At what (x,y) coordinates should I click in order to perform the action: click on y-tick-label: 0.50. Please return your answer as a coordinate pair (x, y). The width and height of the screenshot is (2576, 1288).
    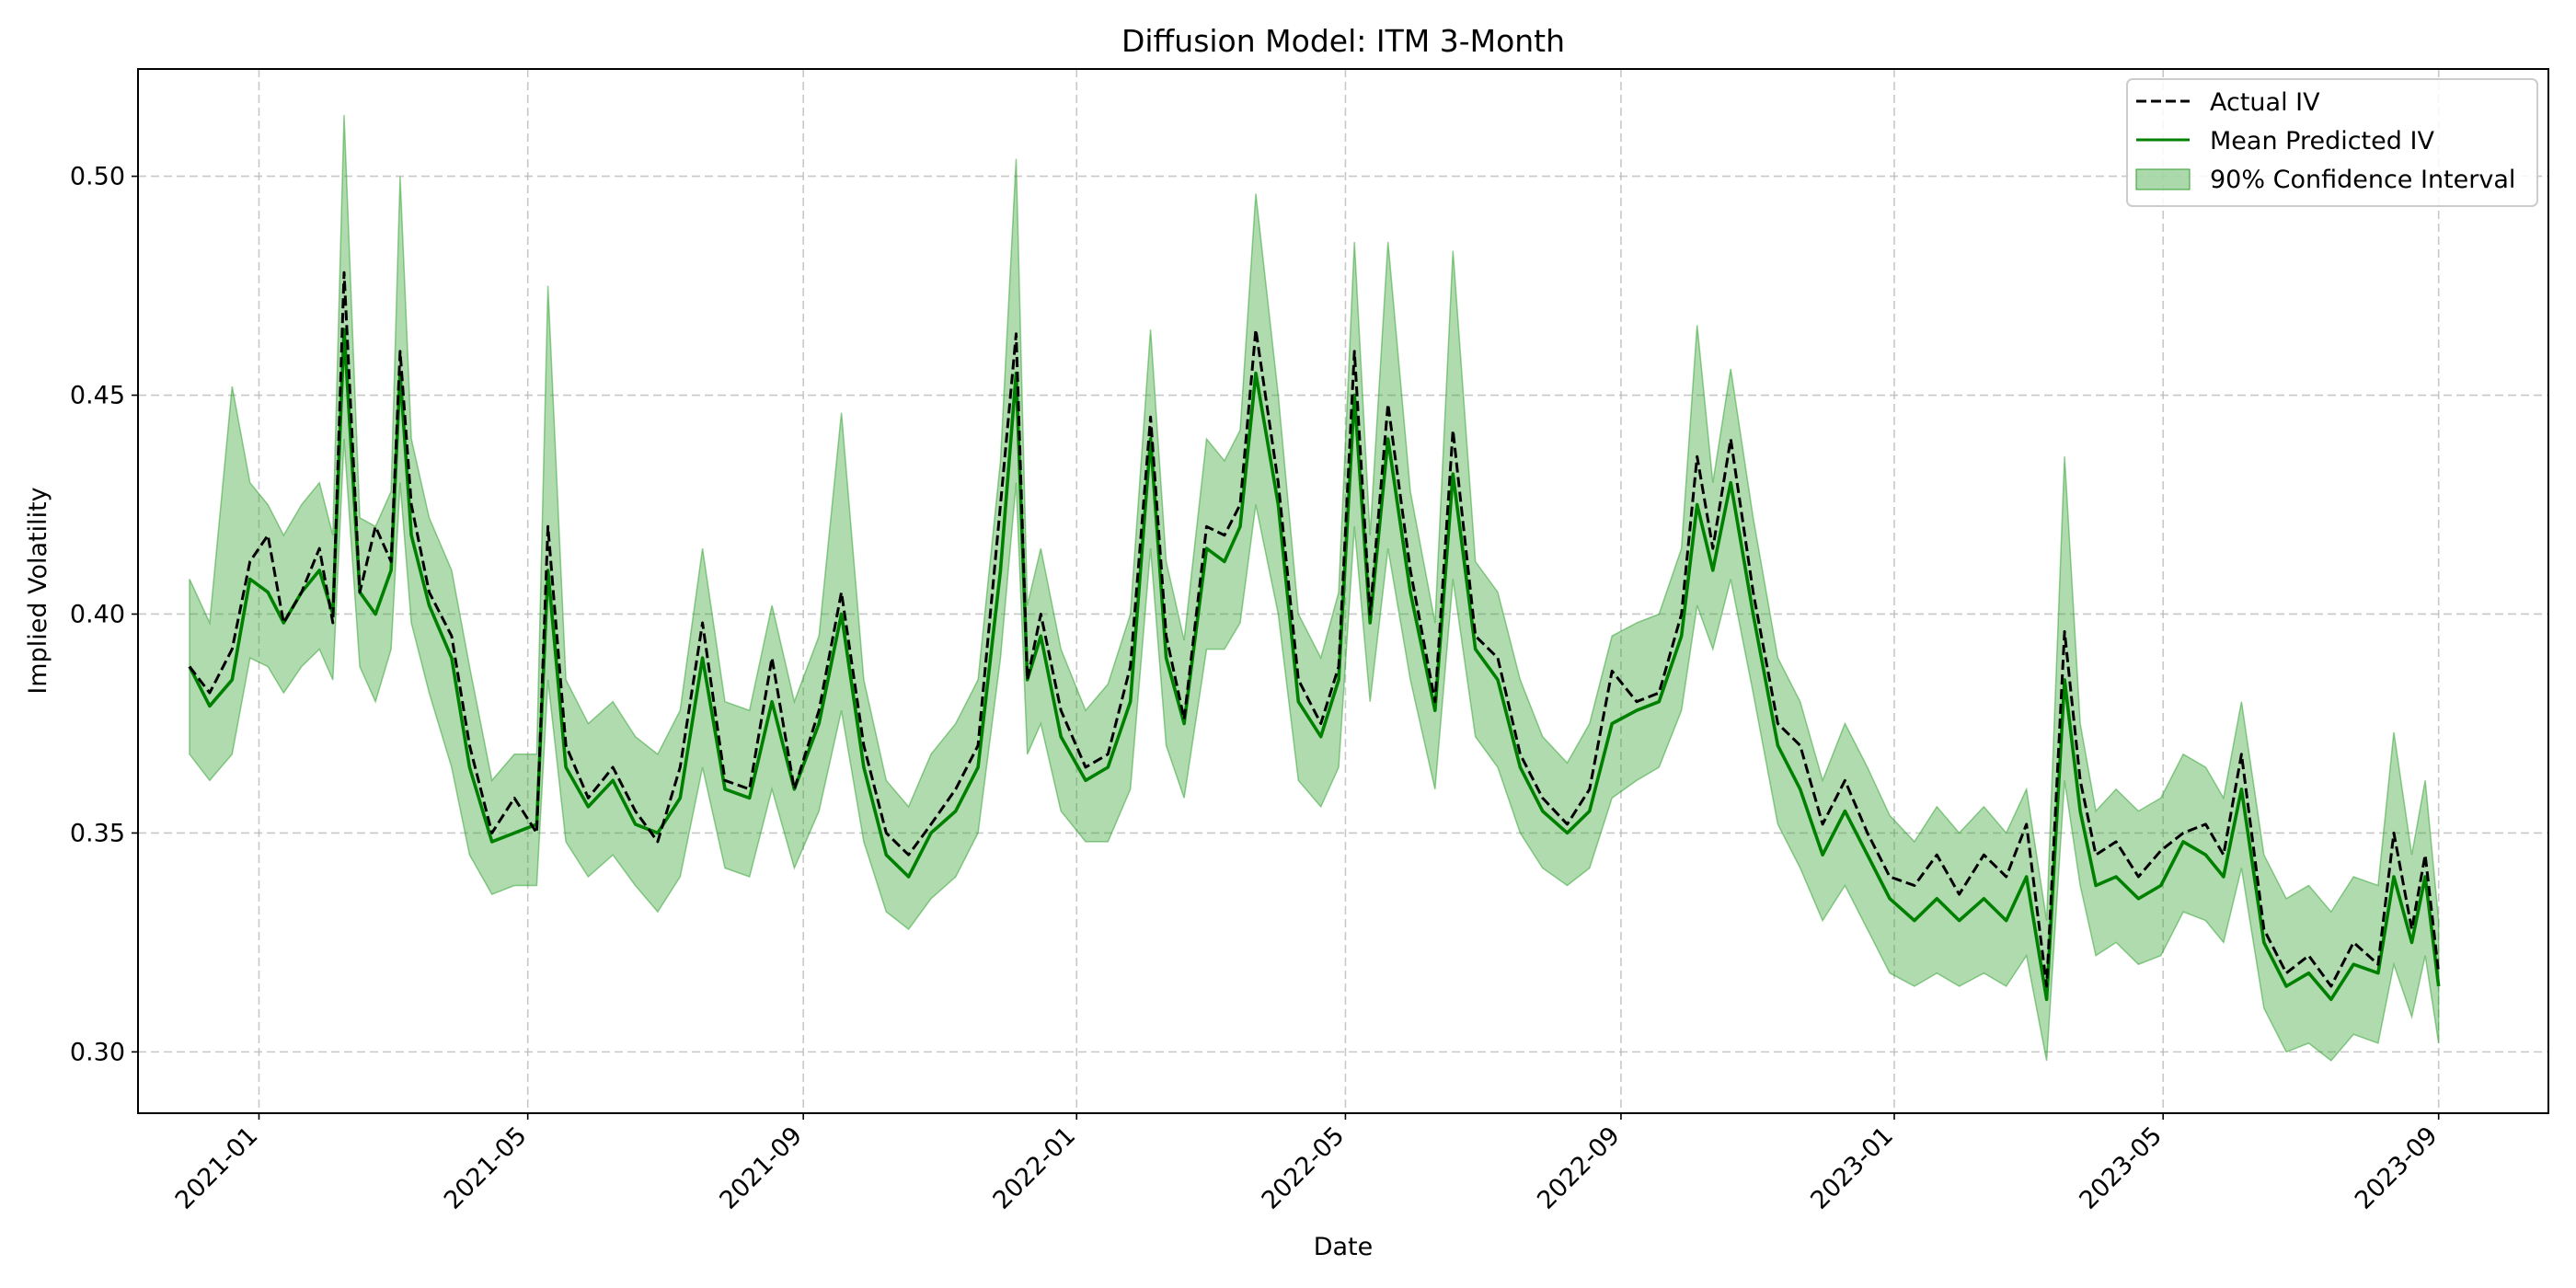
    Looking at the image, I should click on (97, 177).